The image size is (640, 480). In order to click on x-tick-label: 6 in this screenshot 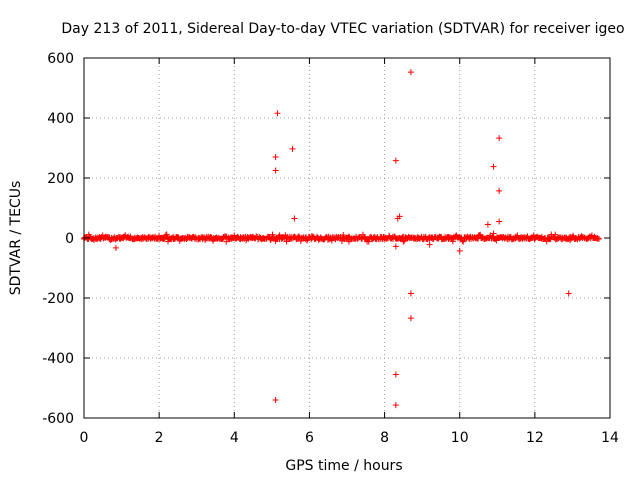, I will do `click(309, 438)`.